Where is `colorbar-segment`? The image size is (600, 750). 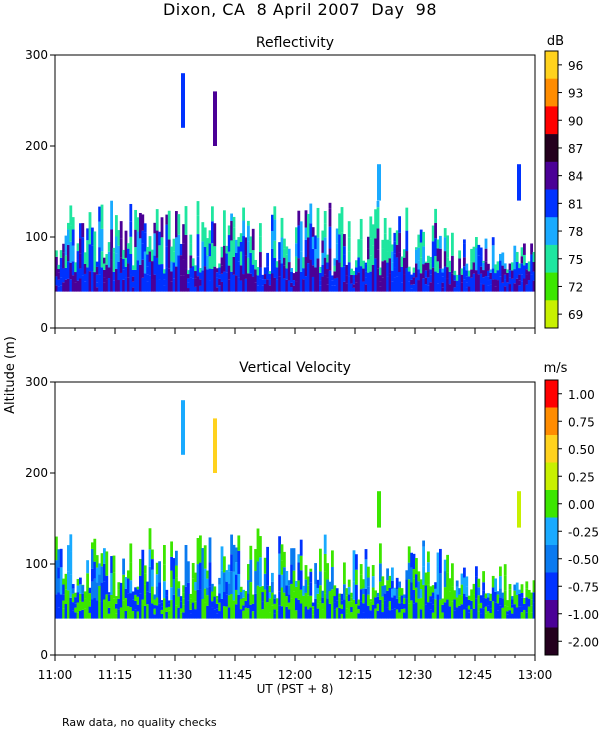 colorbar-segment is located at coordinates (551, 258).